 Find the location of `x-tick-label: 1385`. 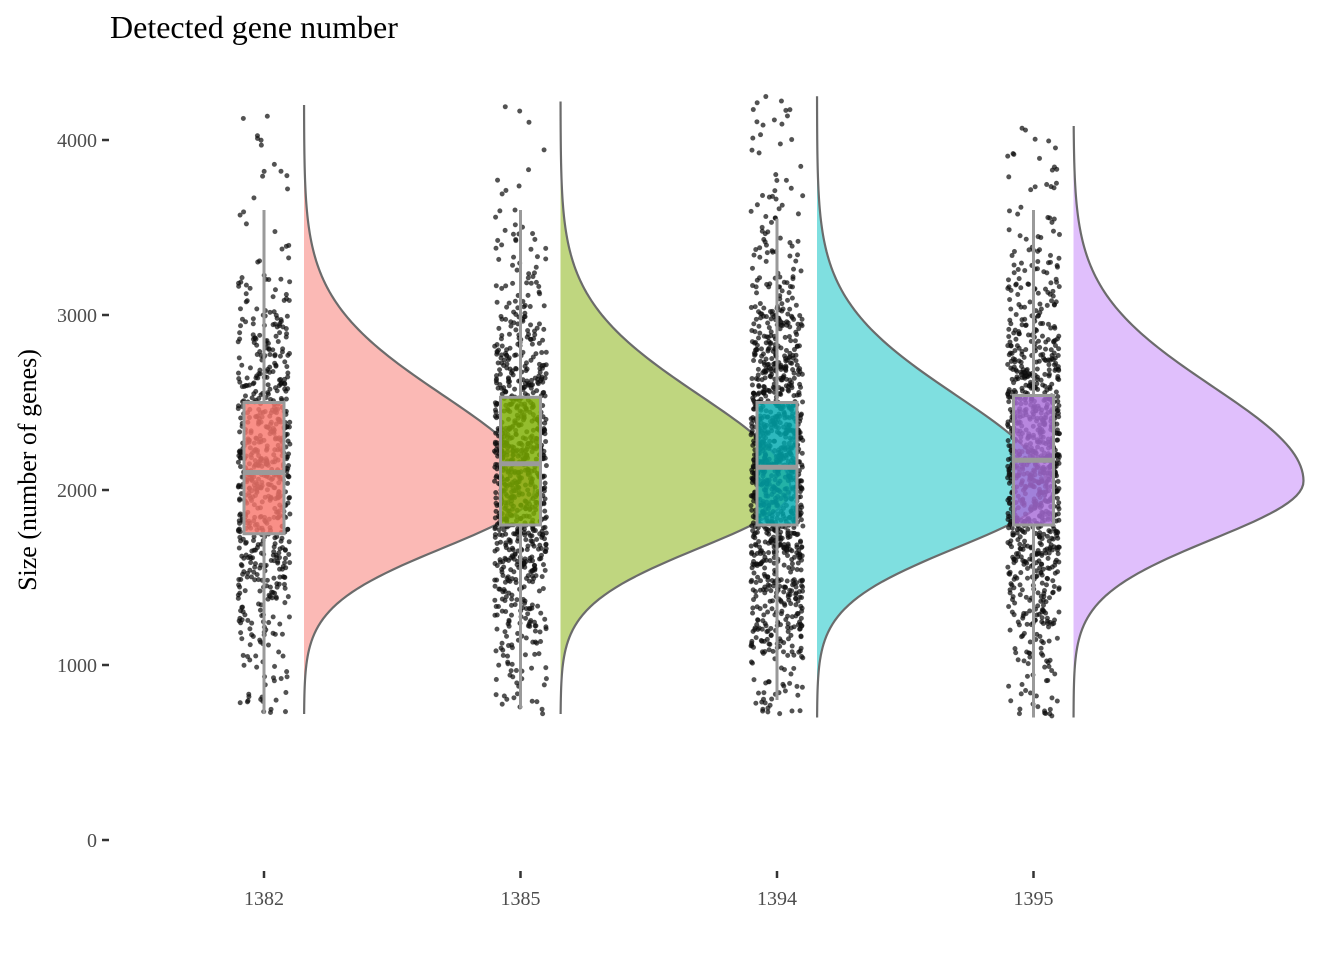

x-tick-label: 1385 is located at coordinates (521, 899).